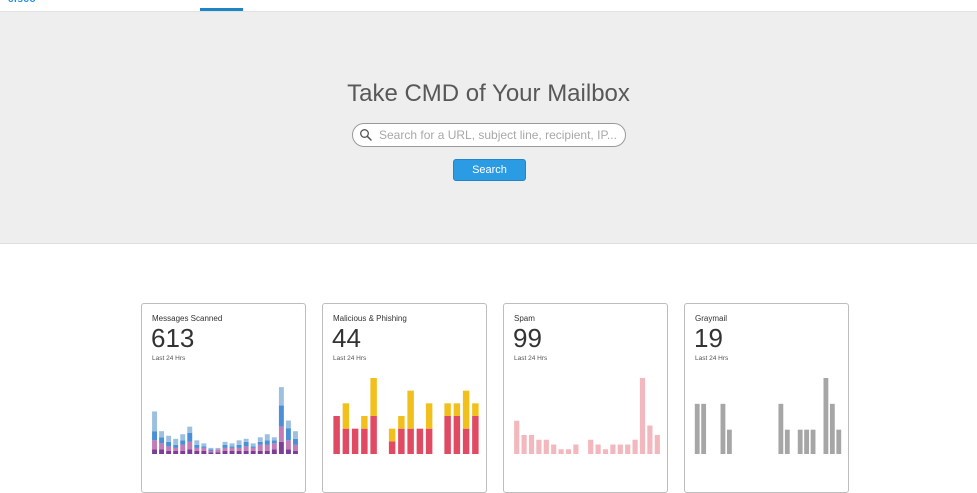 The image size is (977, 493). I want to click on top-navigation-bar: cisco, so click(488, 6).